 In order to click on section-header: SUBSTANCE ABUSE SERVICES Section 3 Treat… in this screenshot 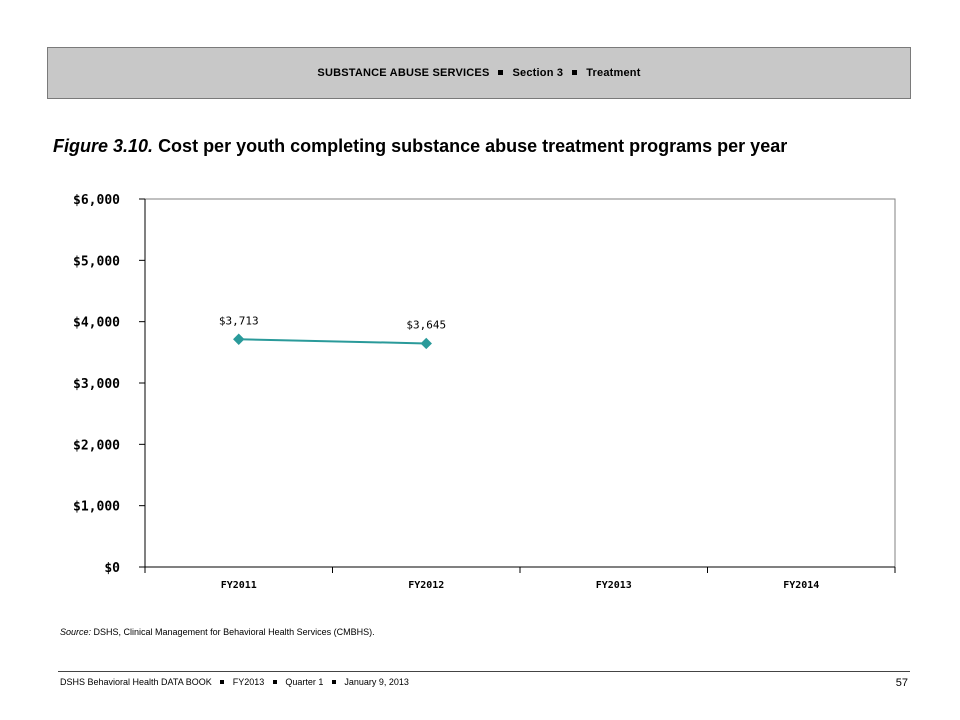, I will do `click(479, 73)`.